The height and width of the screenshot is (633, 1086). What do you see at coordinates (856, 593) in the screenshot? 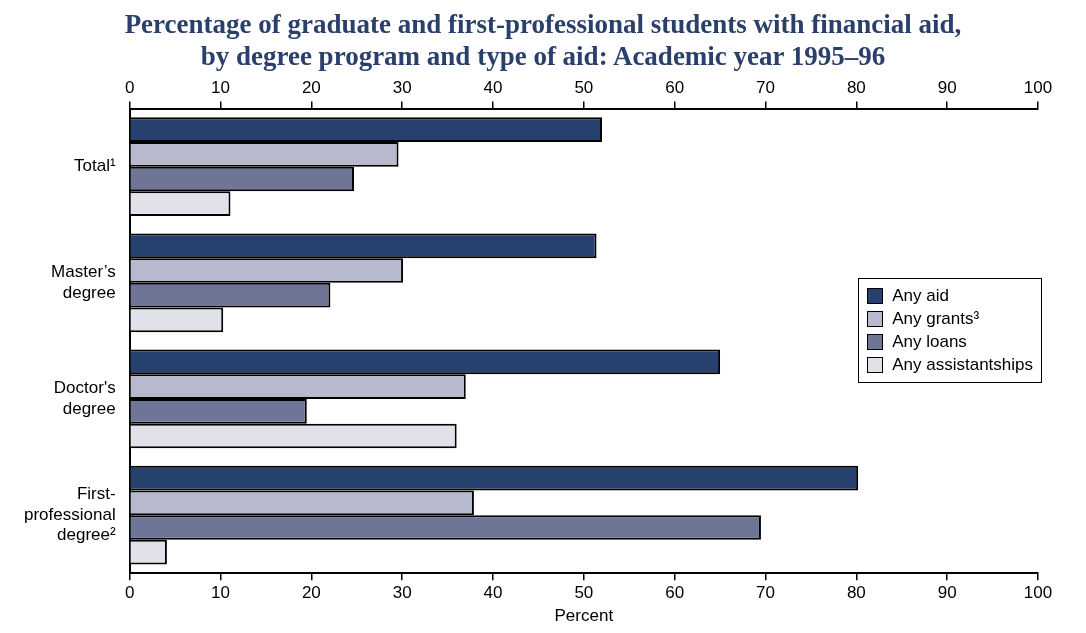
I see `x2-tick-label: 80` at bounding box center [856, 593].